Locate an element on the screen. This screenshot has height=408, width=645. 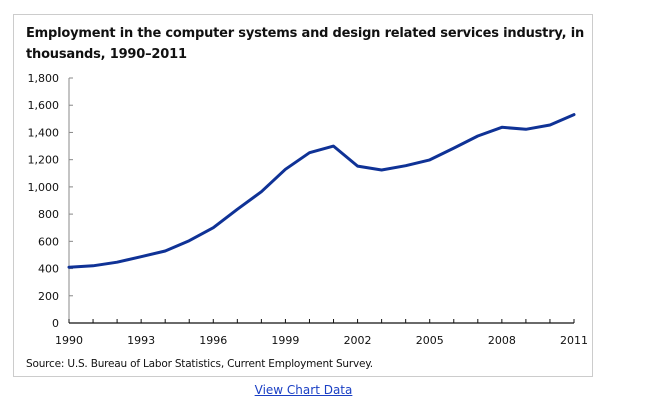
y-tick-label: 1,000 is located at coordinates (44, 187).